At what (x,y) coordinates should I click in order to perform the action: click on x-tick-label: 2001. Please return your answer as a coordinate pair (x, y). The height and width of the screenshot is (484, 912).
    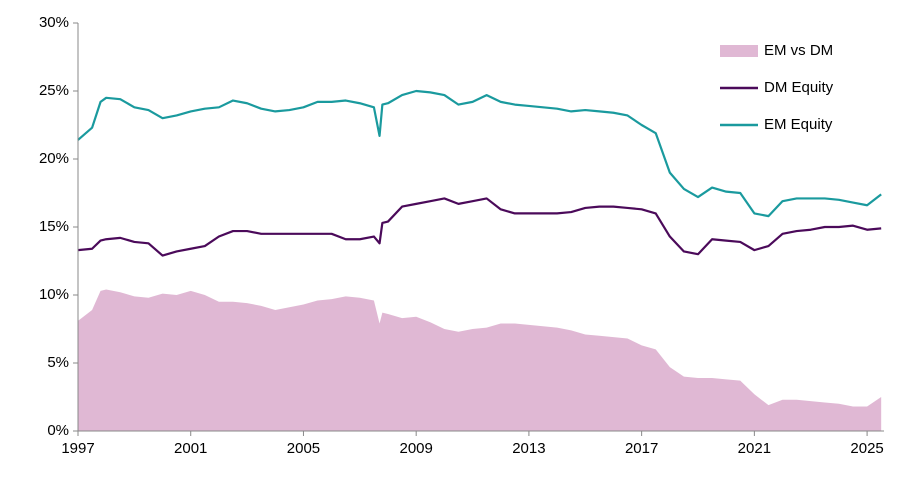
    Looking at the image, I should click on (190, 448).